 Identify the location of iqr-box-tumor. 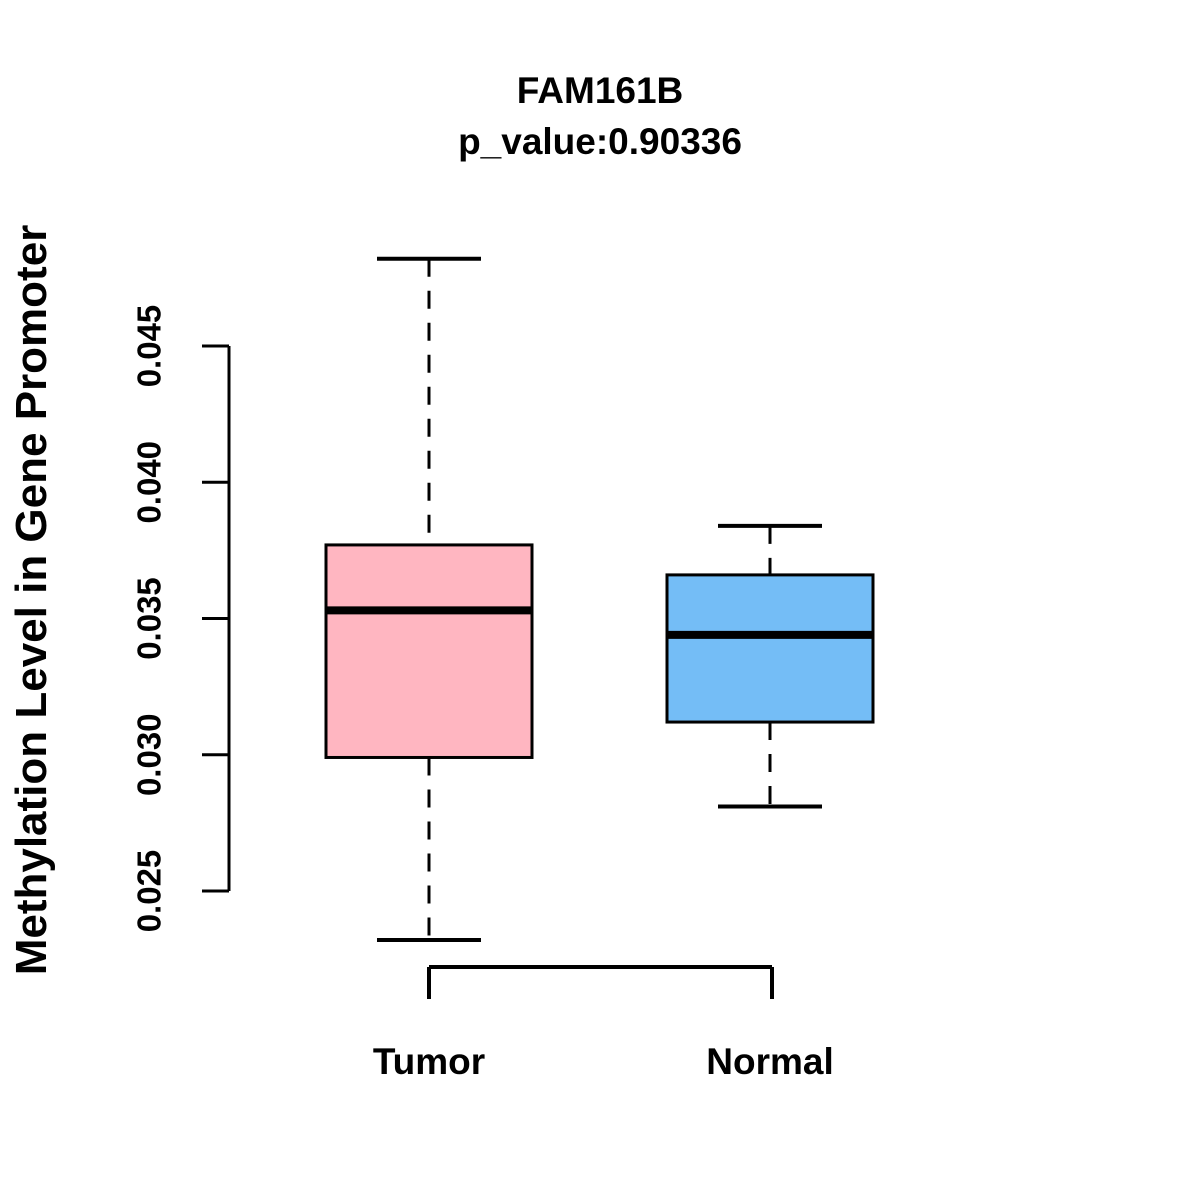
(429, 651).